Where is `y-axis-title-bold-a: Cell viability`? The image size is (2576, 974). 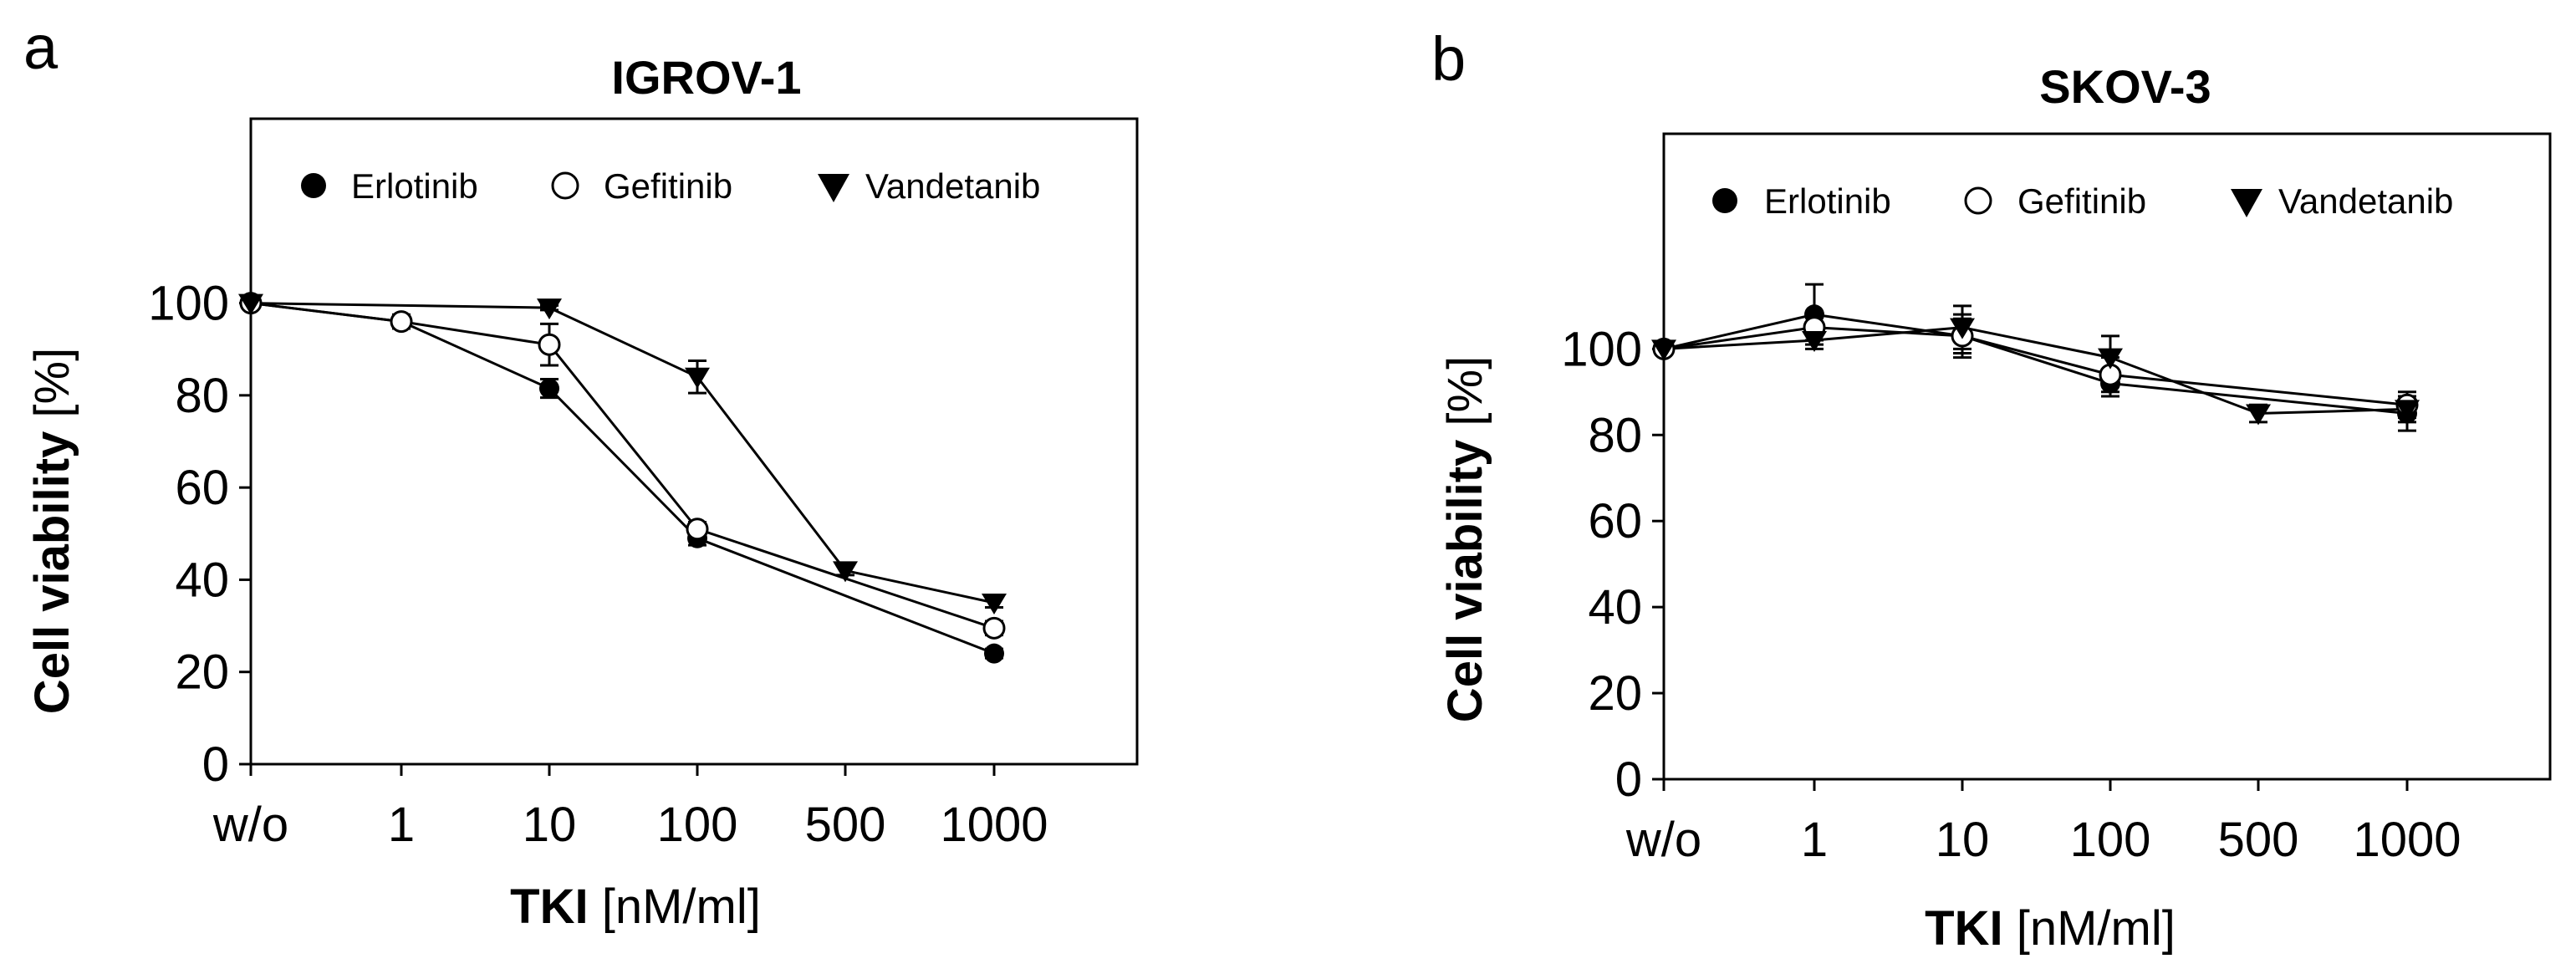 y-axis-title-bold-a: Cell viability is located at coordinates (52, 572).